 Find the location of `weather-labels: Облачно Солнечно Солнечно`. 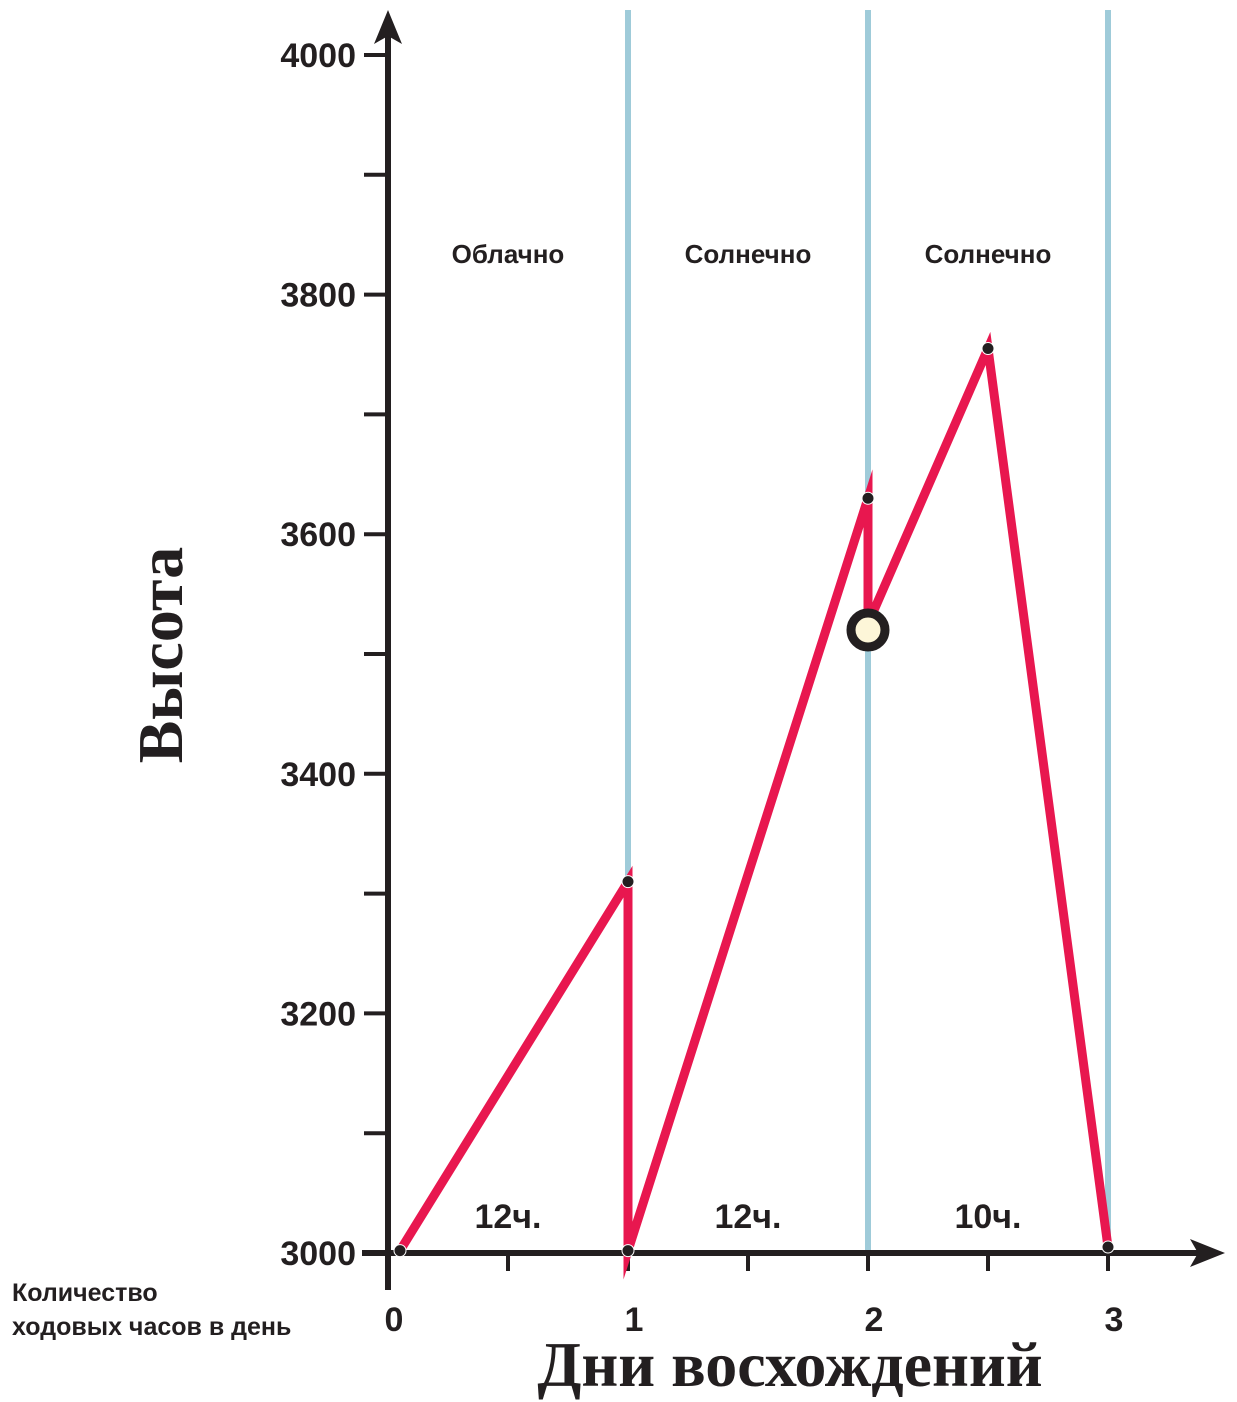

weather-labels: Облачно Солнечно Солнечно is located at coordinates (752, 254).